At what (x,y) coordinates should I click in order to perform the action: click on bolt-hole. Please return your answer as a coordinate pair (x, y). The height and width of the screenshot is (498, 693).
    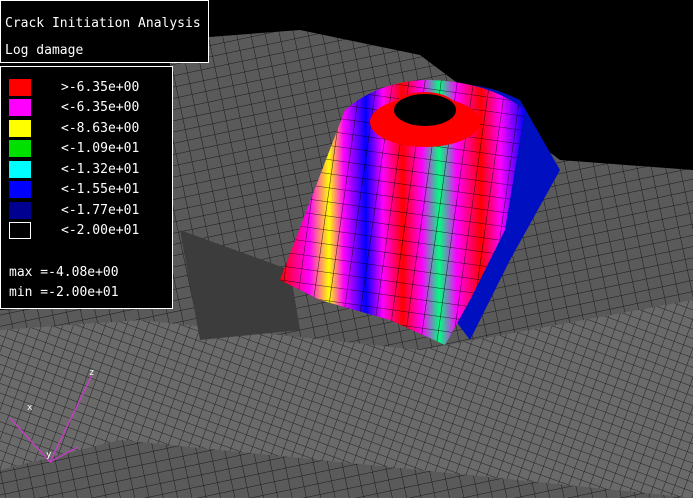
    Looking at the image, I should click on (425, 110).